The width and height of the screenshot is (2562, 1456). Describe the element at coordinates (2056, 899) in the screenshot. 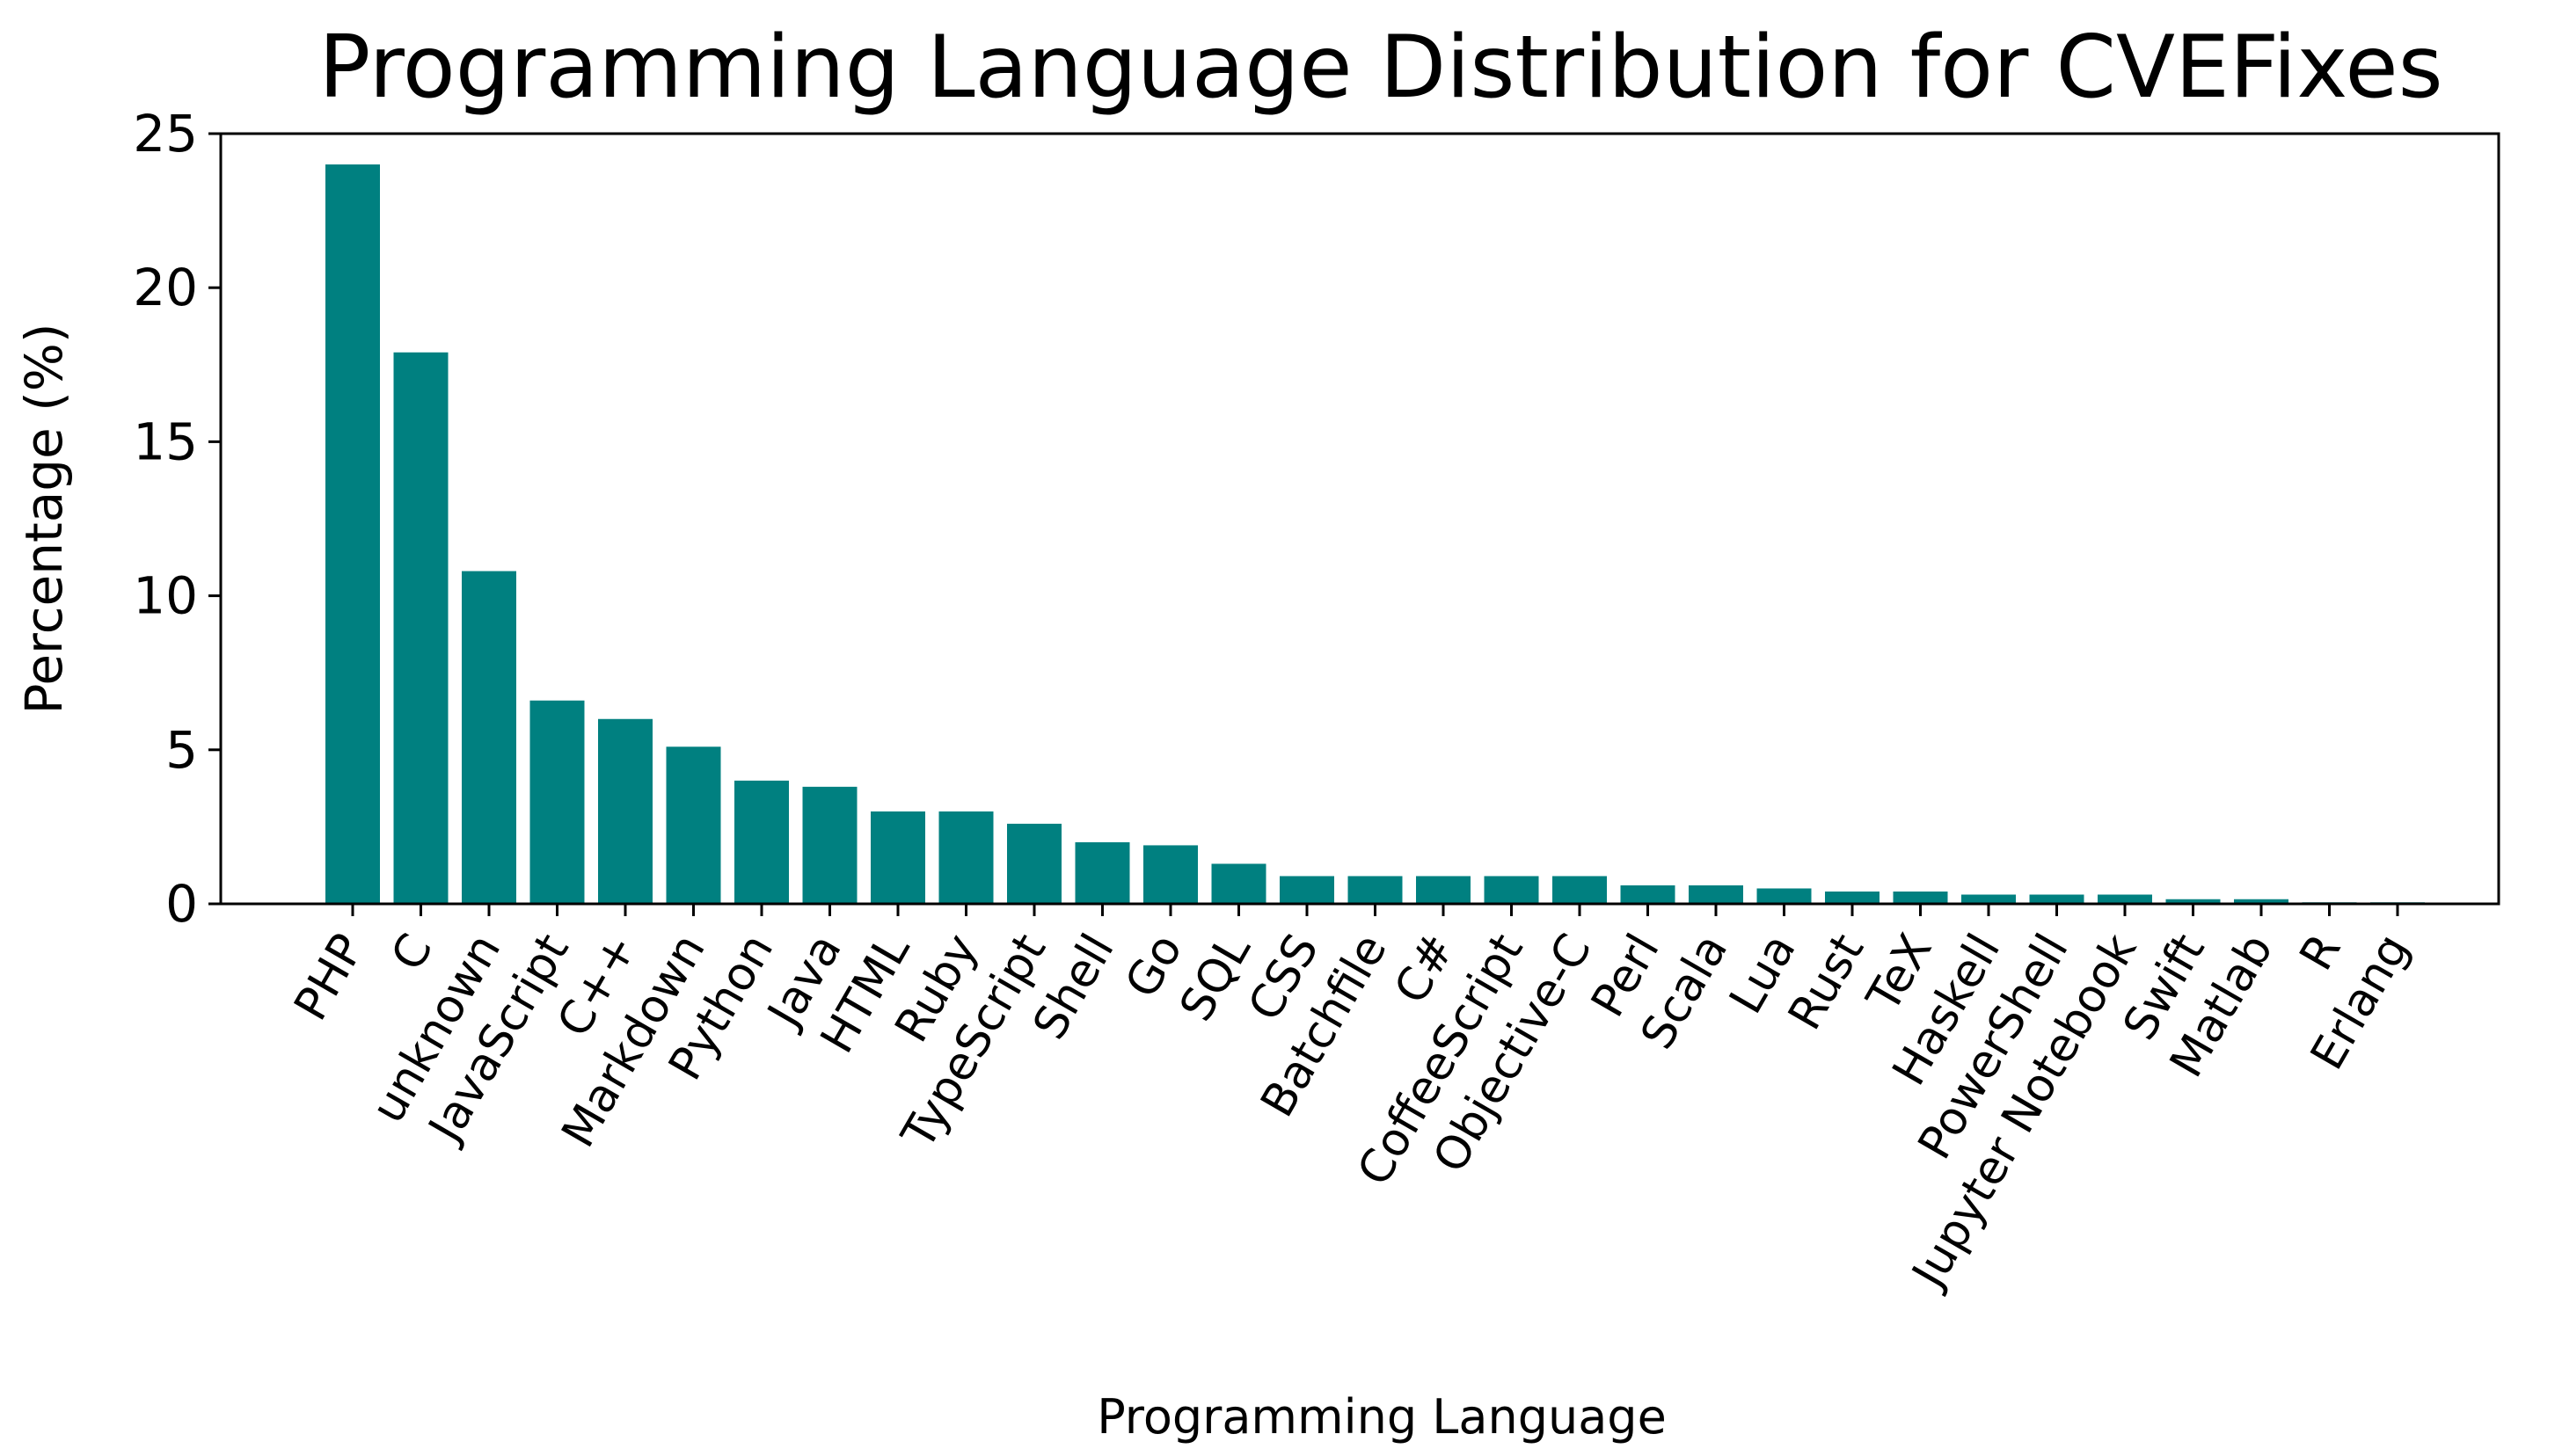

I see `bar-powershell` at that location.